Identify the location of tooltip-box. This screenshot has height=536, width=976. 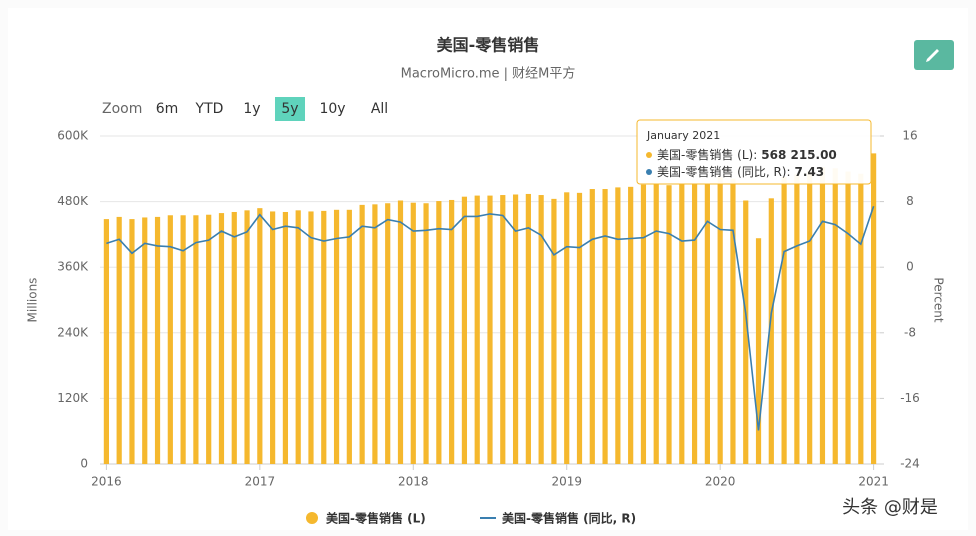
(754, 152).